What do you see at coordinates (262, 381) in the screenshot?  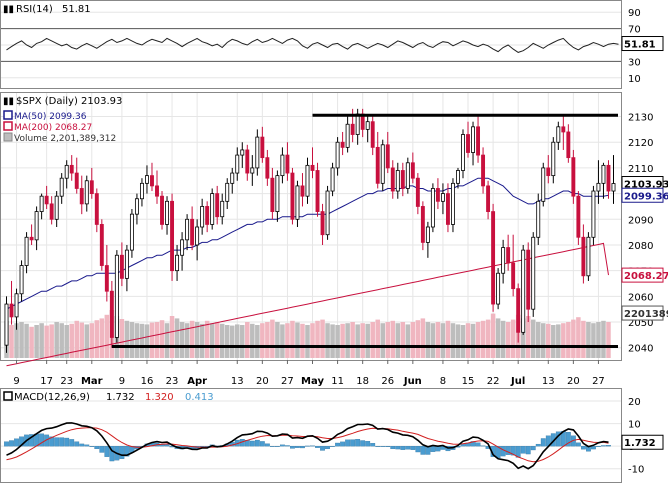 I see `date-label: 20` at bounding box center [262, 381].